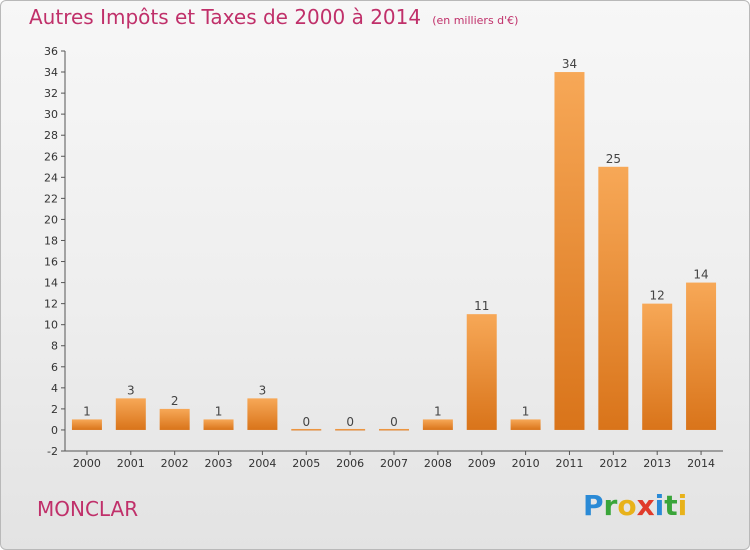  What do you see at coordinates (51, 72) in the screenshot?
I see `y-tick-label: 34` at bounding box center [51, 72].